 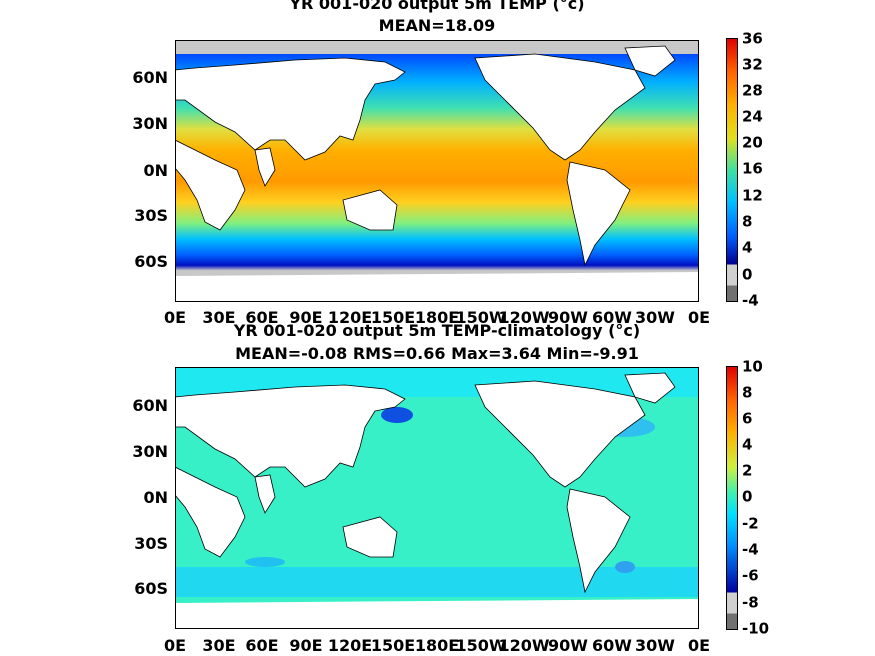 I want to click on panel2-lon-label: 90E, so click(x=306, y=645).